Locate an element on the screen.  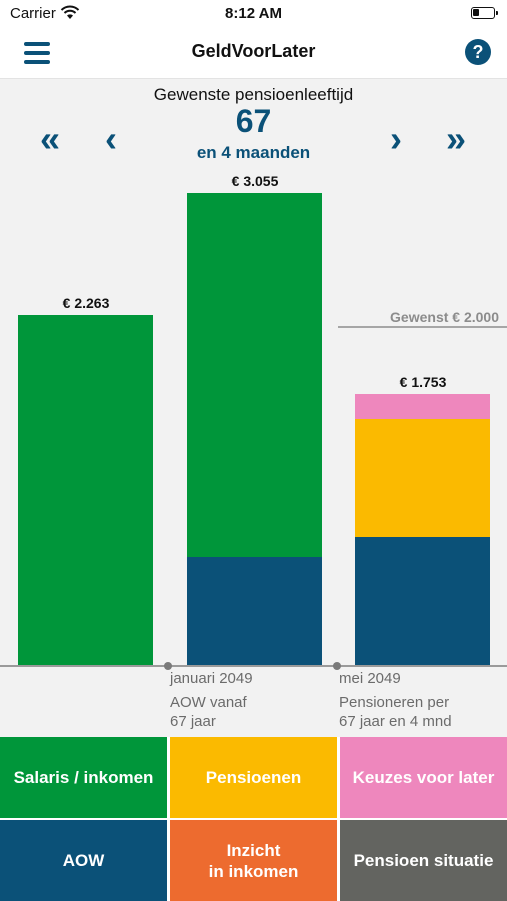
desired-income-label: Gewenst € 2.000 is located at coordinates (444, 316).